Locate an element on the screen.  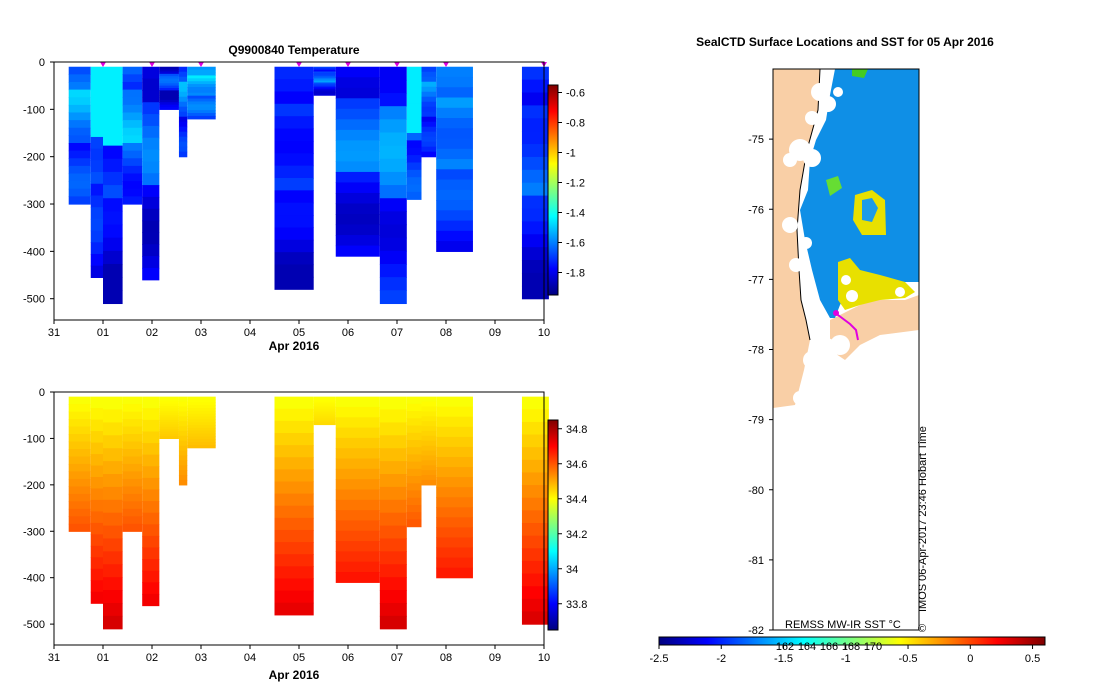
green-patch is located at coordinates (834, 186).